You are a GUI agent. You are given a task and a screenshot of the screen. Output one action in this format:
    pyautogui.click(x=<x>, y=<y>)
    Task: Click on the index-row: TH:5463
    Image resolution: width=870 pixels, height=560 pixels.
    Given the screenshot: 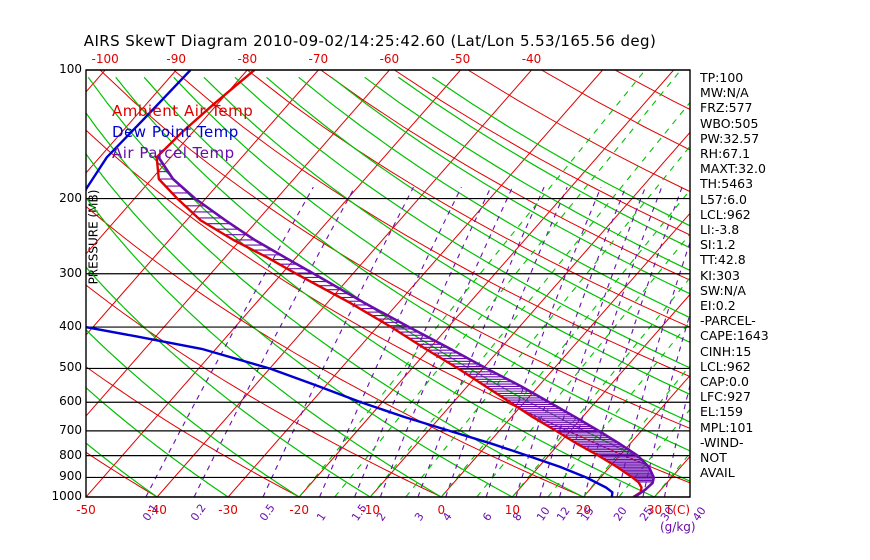 What is the action you would take?
    pyautogui.click(x=727, y=184)
    